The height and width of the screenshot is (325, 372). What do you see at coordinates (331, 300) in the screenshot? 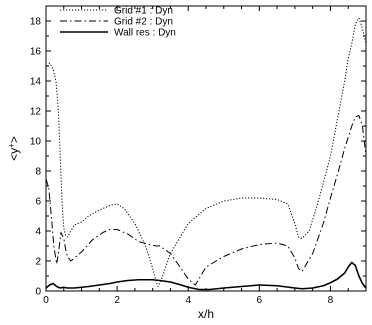
I see `x-tick-label: 8` at bounding box center [331, 300].